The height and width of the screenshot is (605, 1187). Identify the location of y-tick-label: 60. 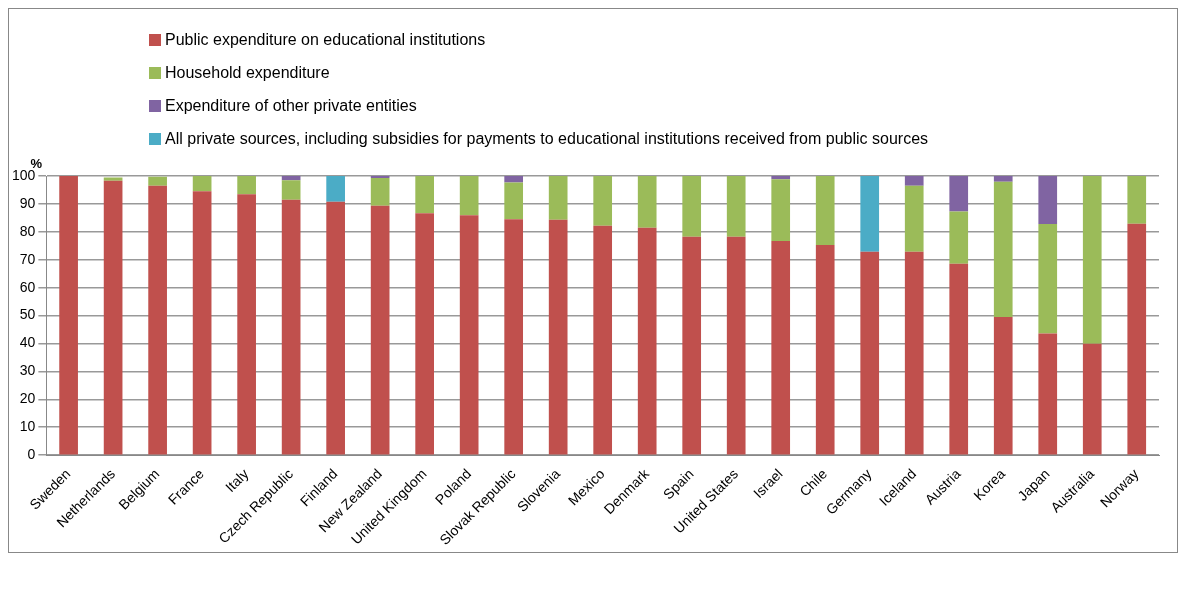
(27, 286).